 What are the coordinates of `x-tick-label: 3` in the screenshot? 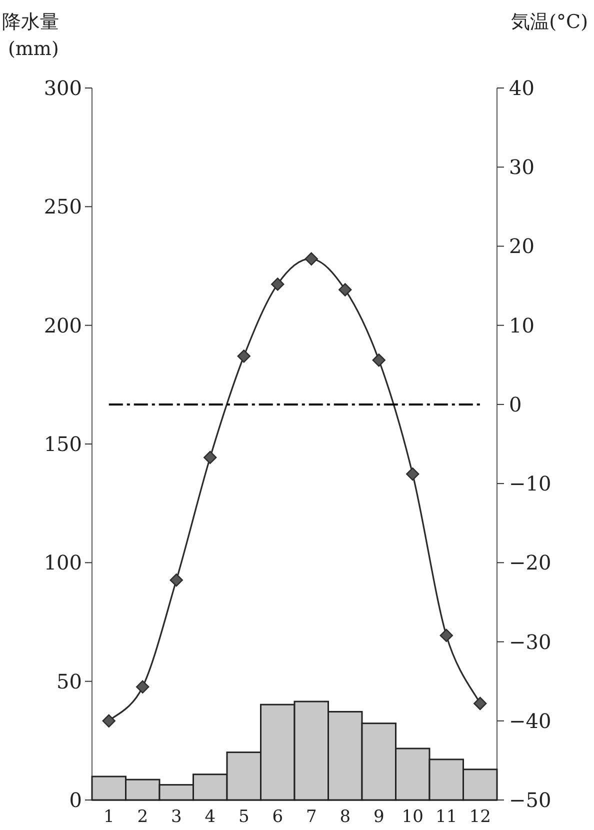 It's located at (176, 817).